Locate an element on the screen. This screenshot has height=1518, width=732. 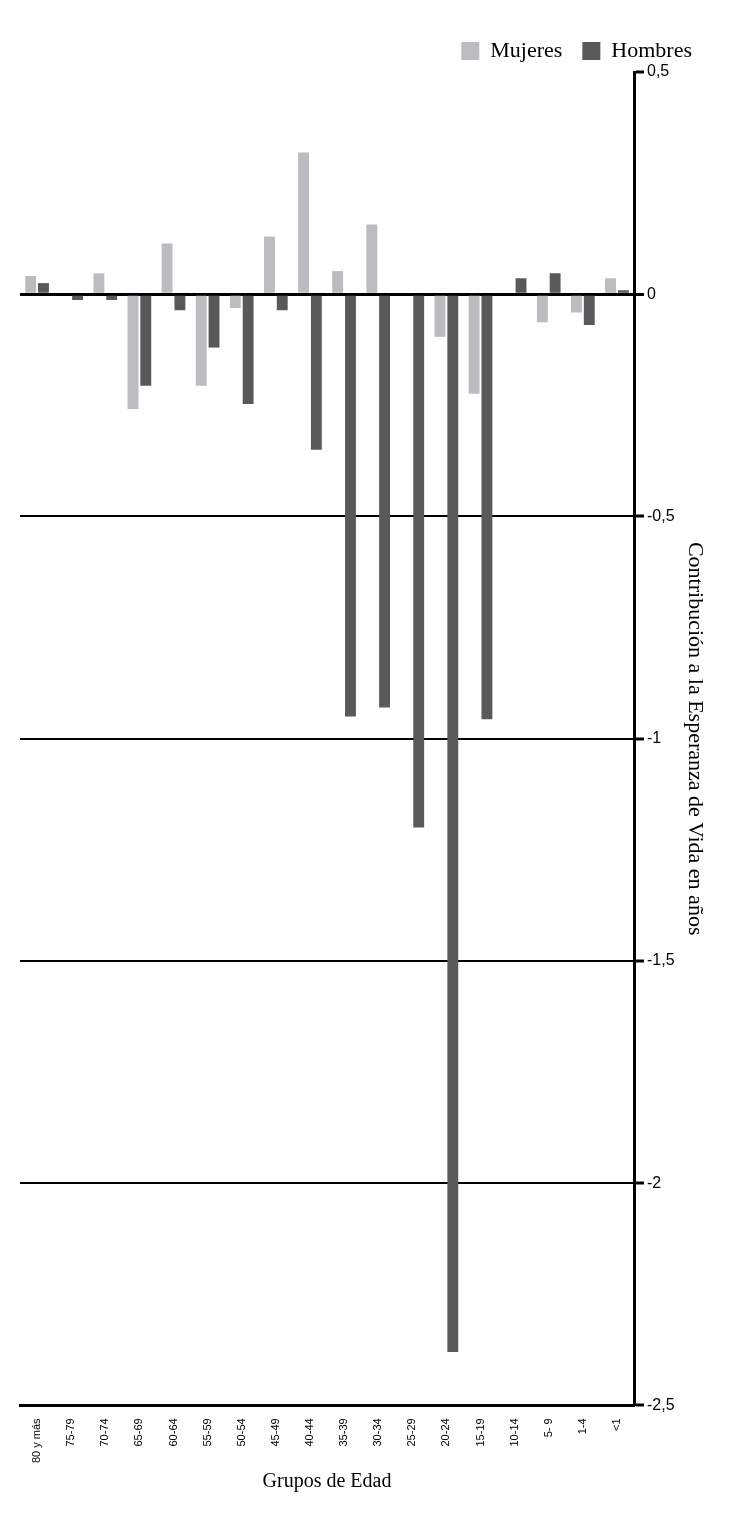
y-tick-label: -1 is located at coordinates (654, 738).